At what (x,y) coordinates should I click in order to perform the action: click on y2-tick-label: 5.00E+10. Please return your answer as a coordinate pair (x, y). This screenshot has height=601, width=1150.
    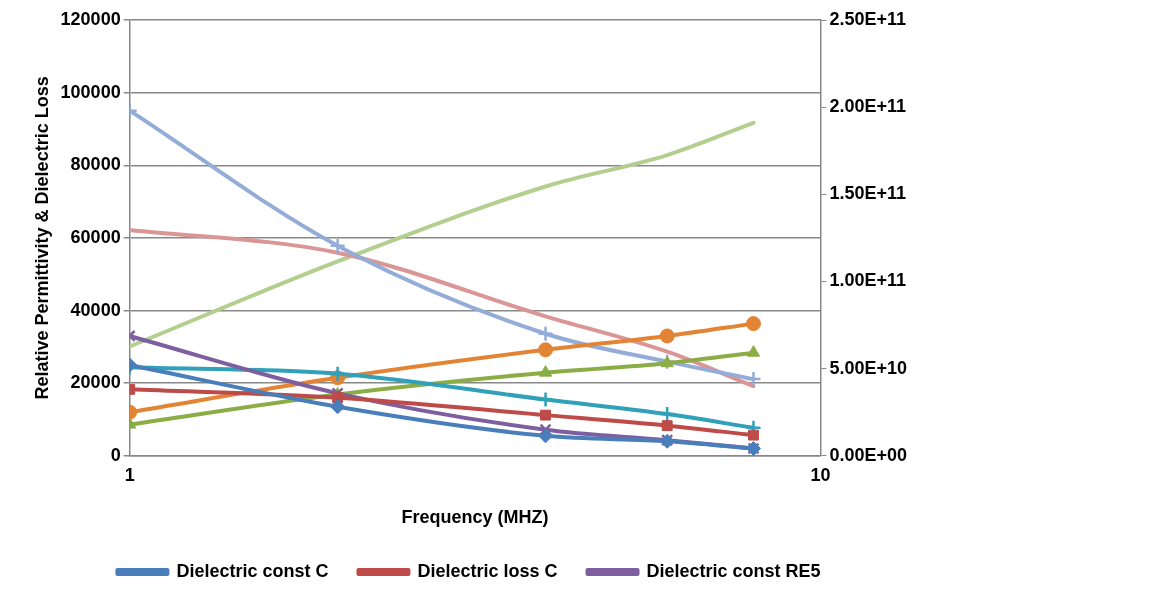
    Looking at the image, I should click on (868, 367).